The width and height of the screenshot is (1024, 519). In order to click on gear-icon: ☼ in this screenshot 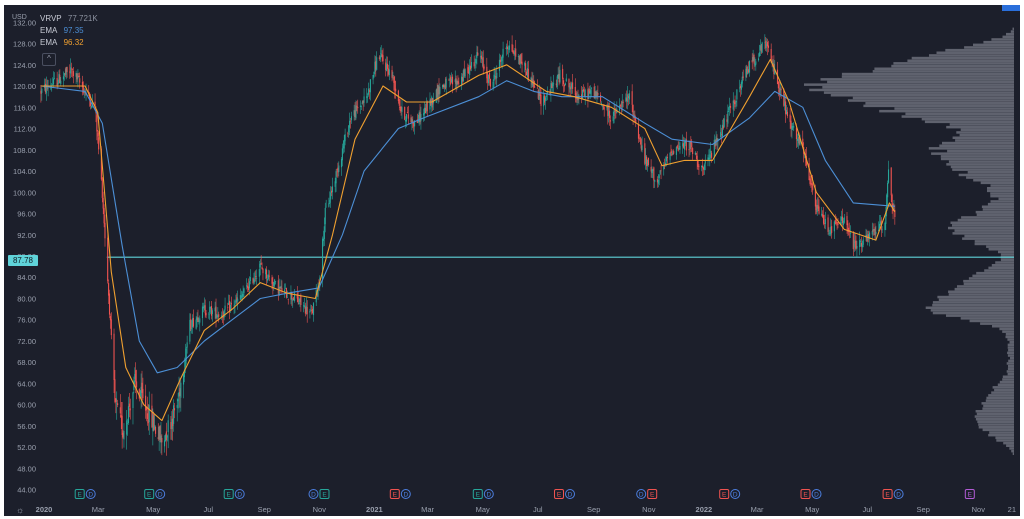, I will do `click(20, 510)`.